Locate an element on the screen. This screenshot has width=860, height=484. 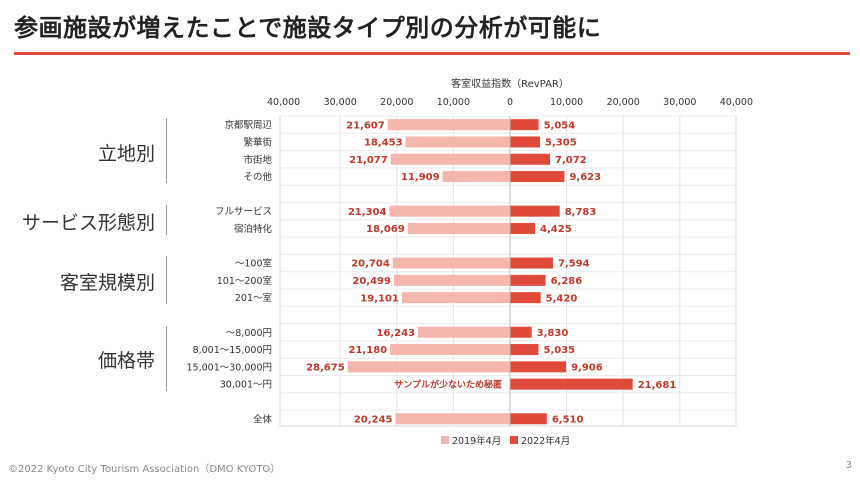
data-label-2019: 21,077 is located at coordinates (368, 160).